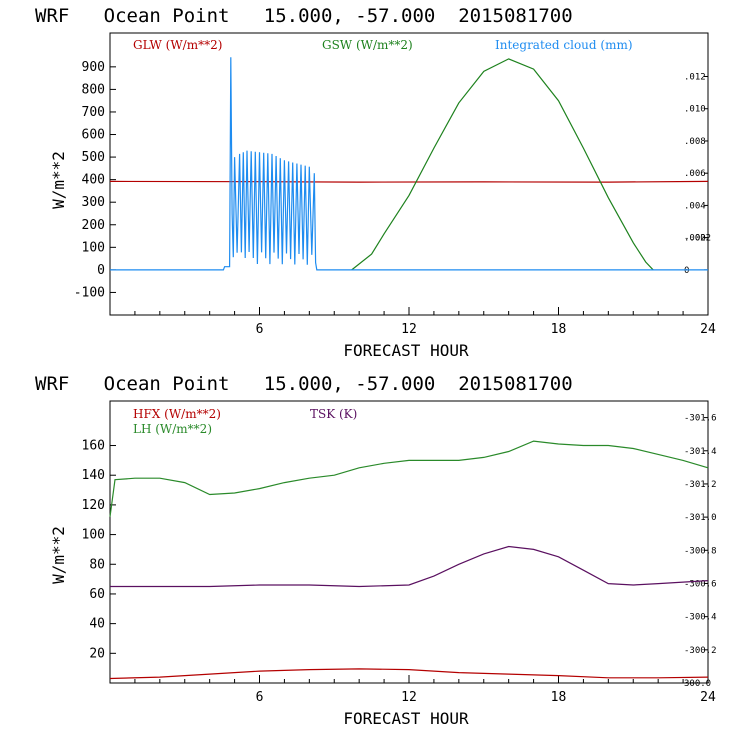  I want to click on top-ytick-label: 800, so click(93, 89).